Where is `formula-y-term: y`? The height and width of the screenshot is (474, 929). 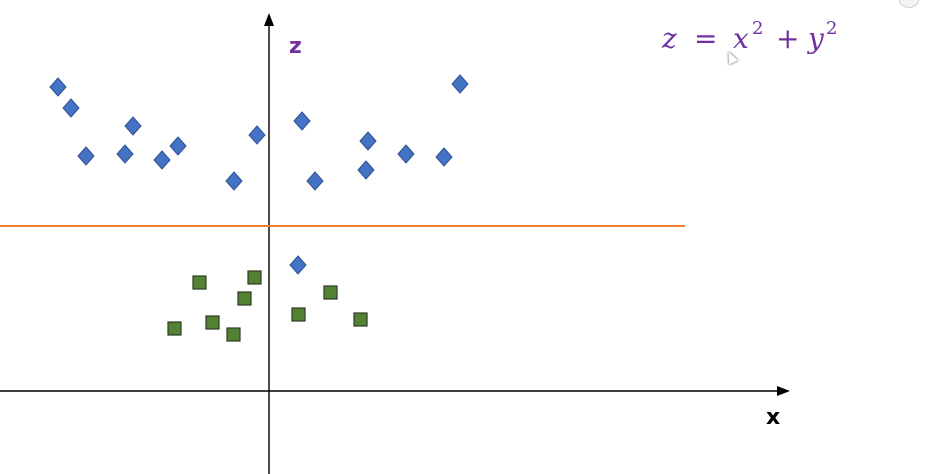
formula-y-term: y is located at coordinates (815, 38).